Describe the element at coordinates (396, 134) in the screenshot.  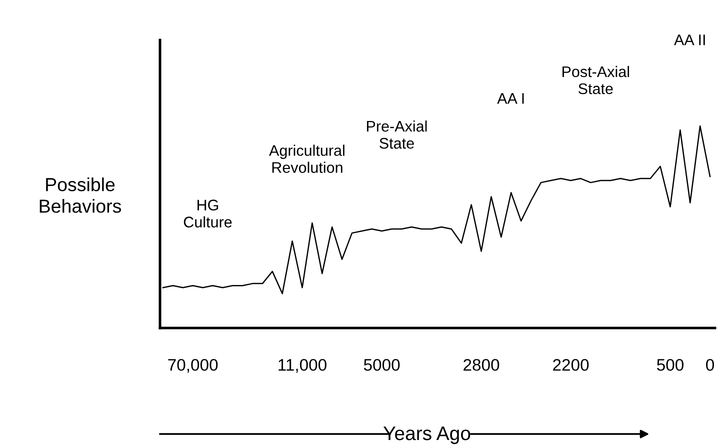
I see `annotation: Pre-Axial State` at that location.